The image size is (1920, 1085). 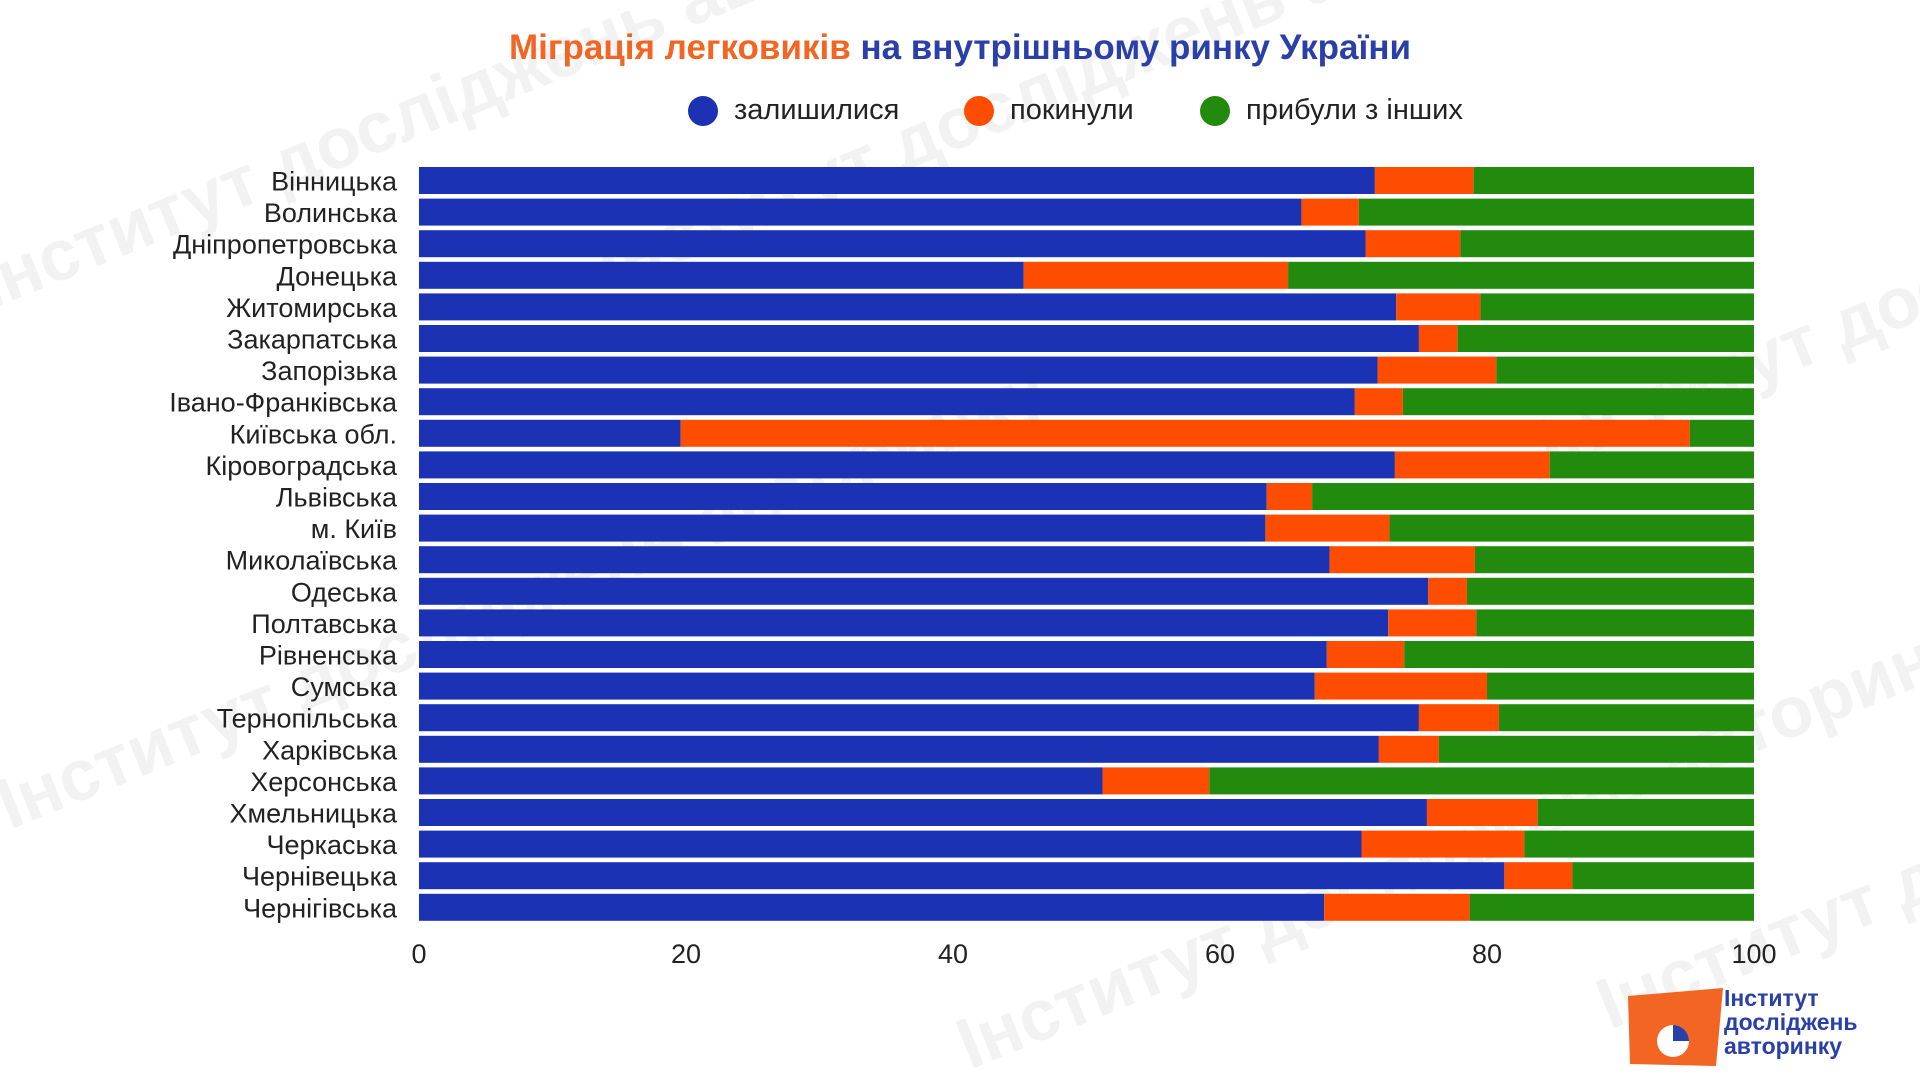 What do you see at coordinates (312, 340) in the screenshot?
I see `category-label: Закарпатська` at bounding box center [312, 340].